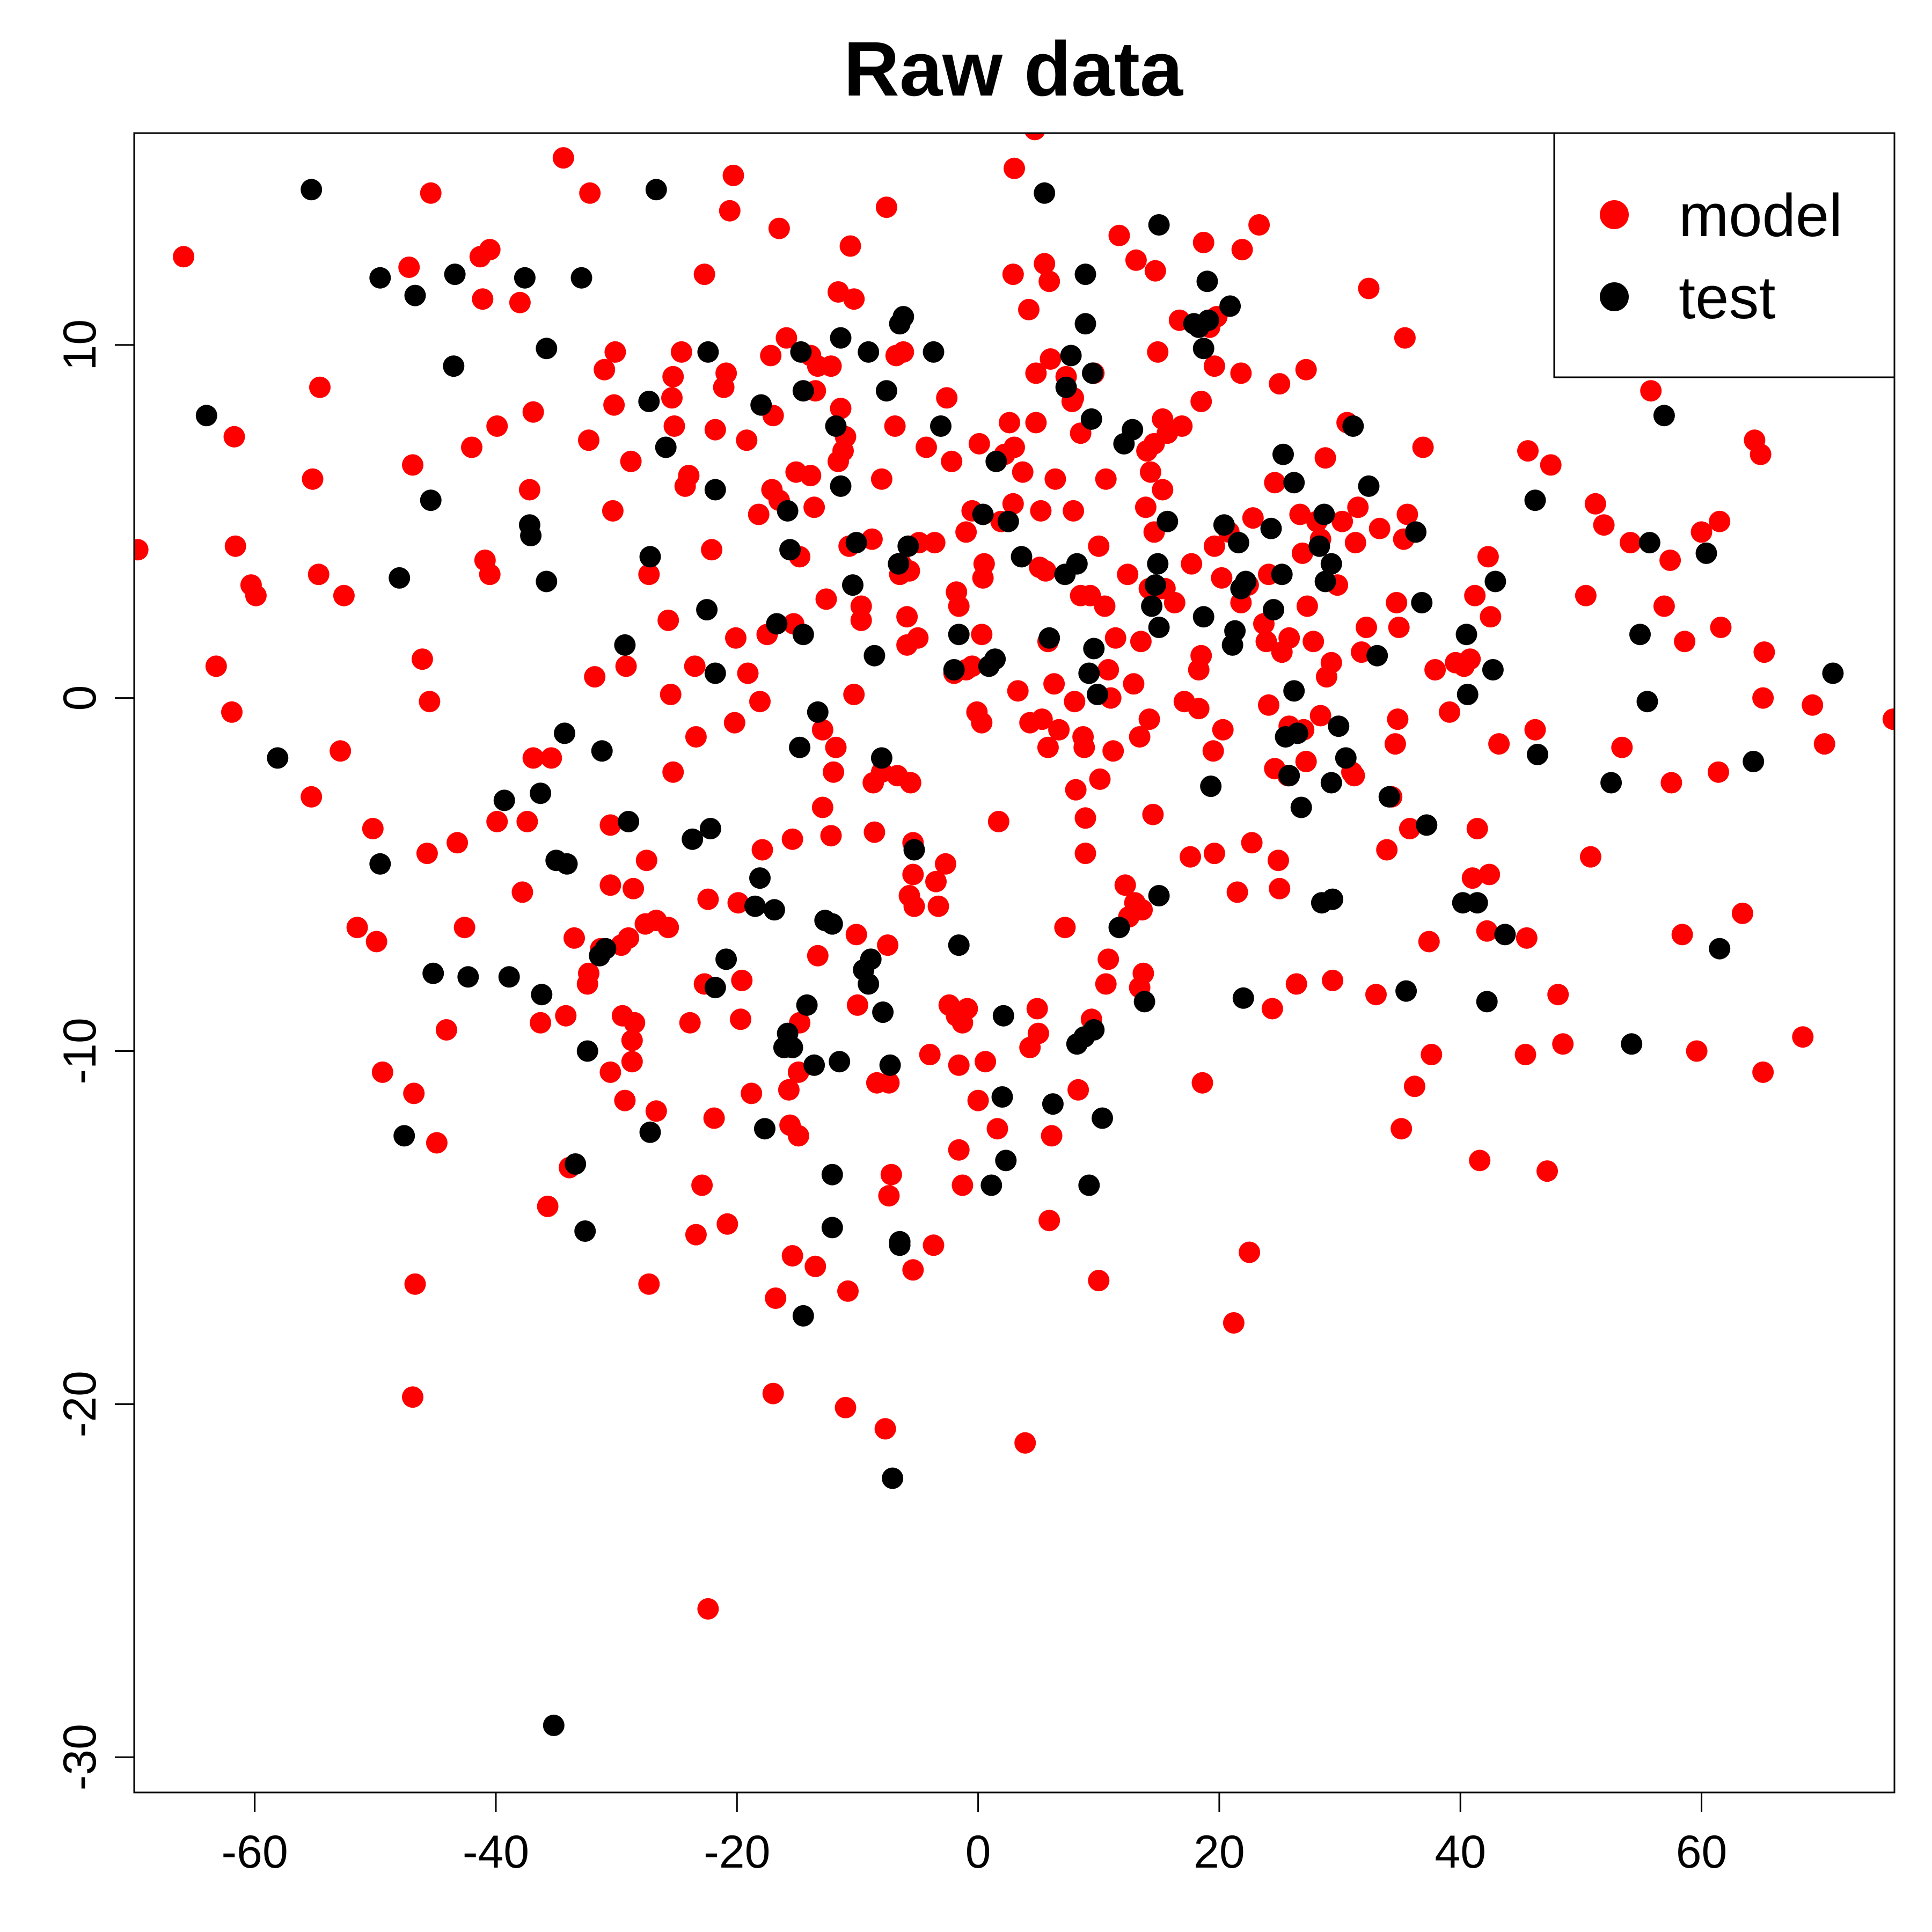 The width and height of the screenshot is (1932, 1932). What do you see at coordinates (80, 698) in the screenshot?
I see `y-tick-label: 0` at bounding box center [80, 698].